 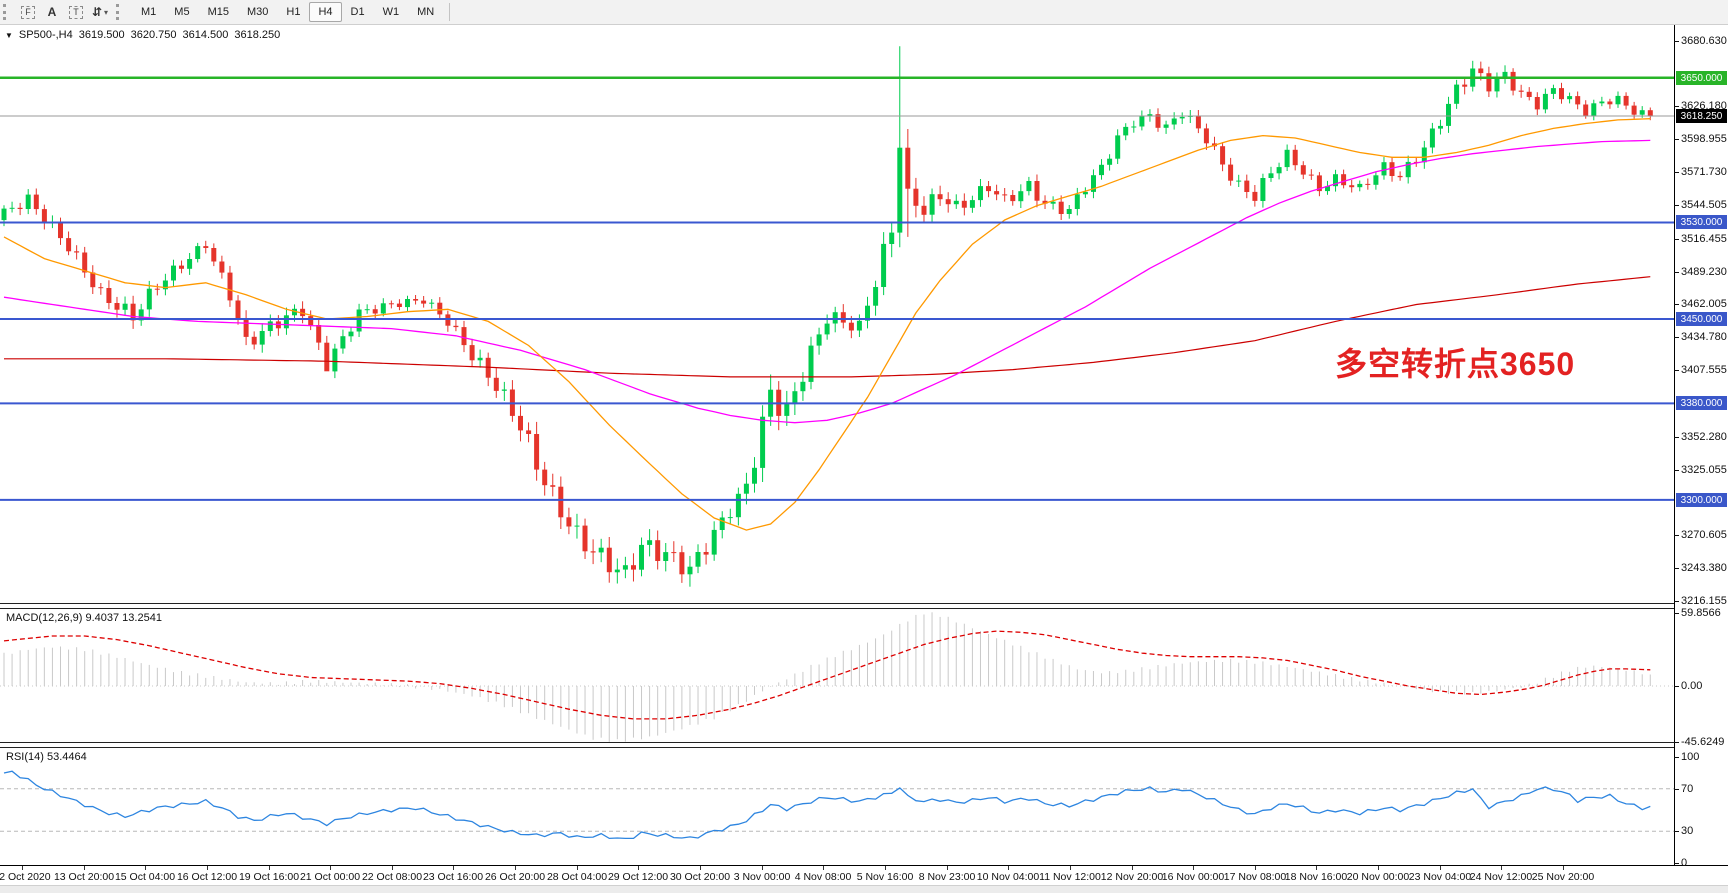 What do you see at coordinates (1255, 877) in the screenshot?
I see `time-axis-label: 17 Nov 08:00` at bounding box center [1255, 877].